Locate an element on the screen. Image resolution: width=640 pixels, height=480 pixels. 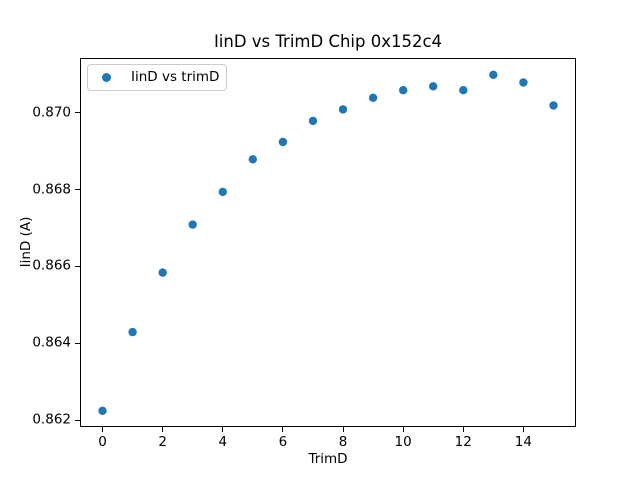
x-tick-label: 14 is located at coordinates (523, 442).